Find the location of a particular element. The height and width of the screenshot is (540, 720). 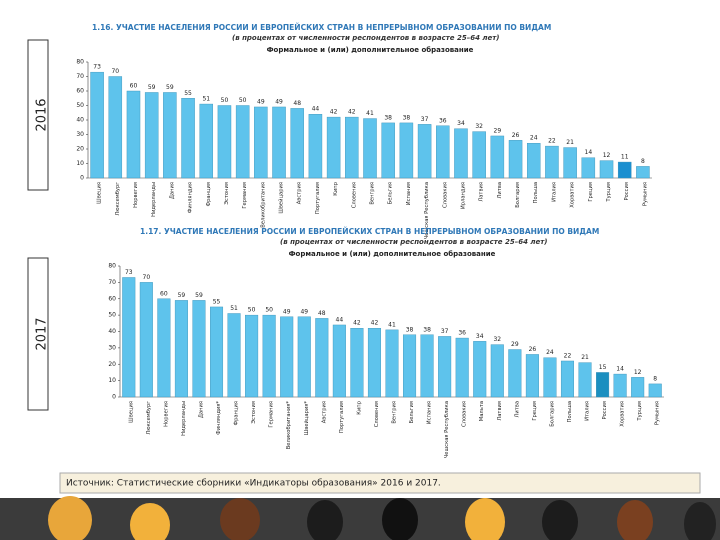

value-label: 29 is located at coordinates (515, 344).